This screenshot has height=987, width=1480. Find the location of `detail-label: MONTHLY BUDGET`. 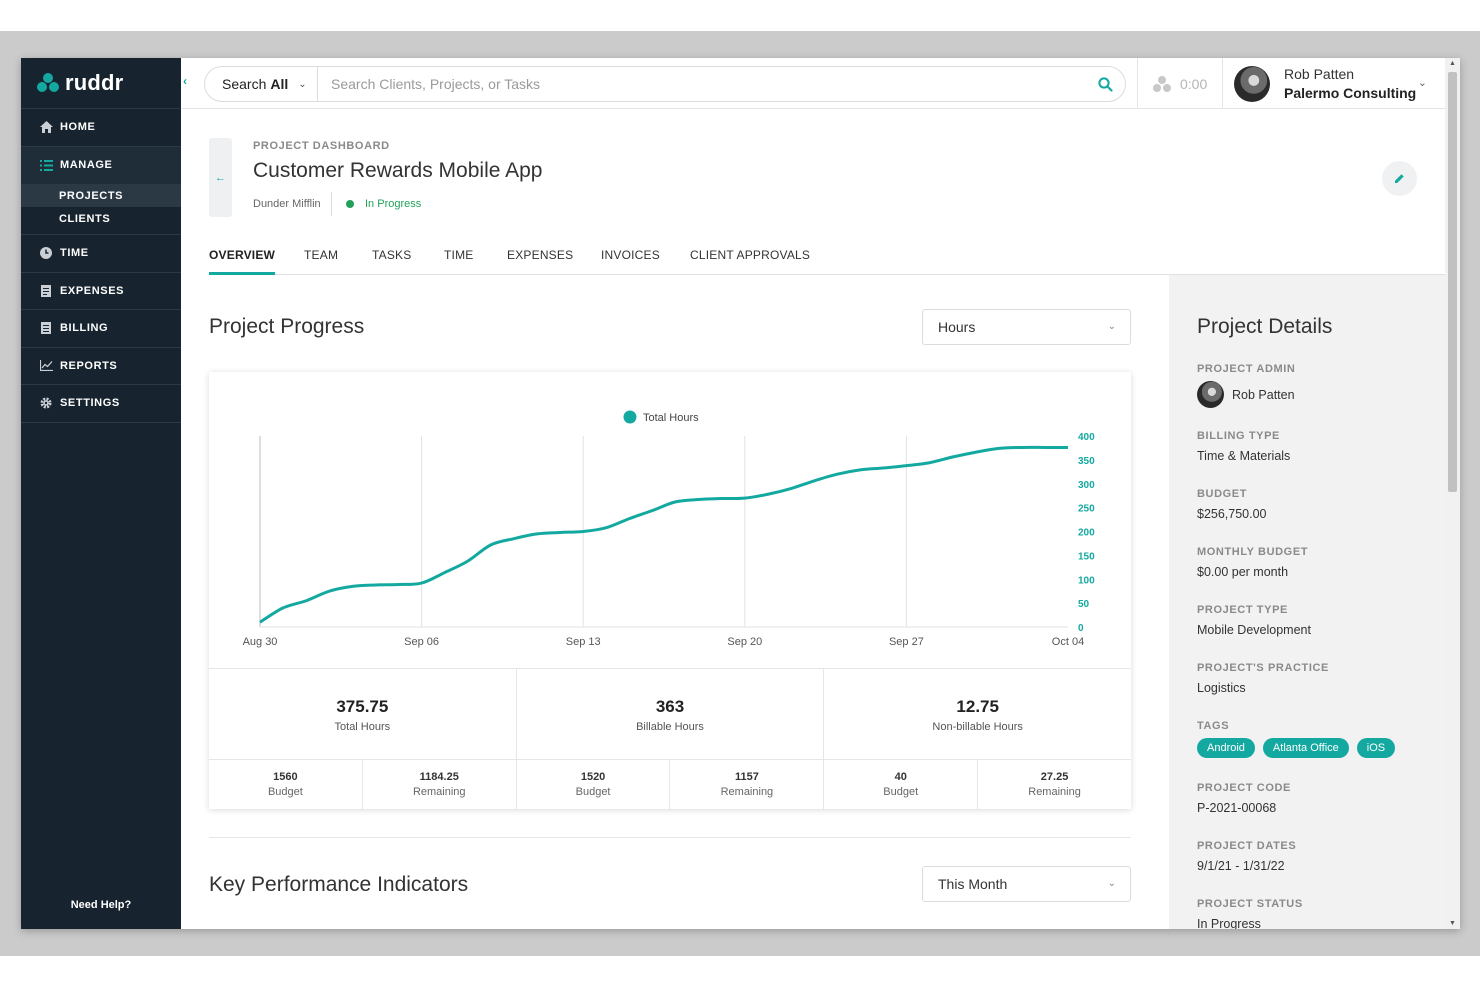

detail-label: MONTHLY BUDGET is located at coordinates (1253, 552).